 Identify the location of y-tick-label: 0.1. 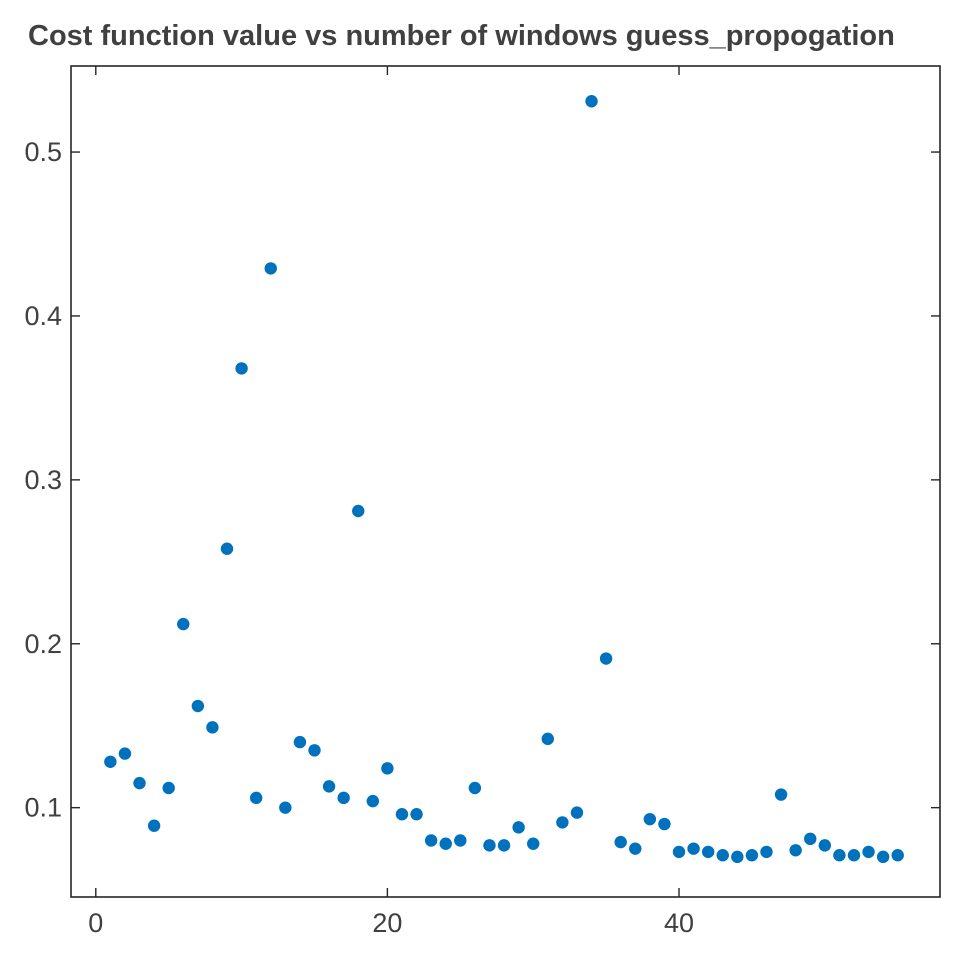
(43, 808).